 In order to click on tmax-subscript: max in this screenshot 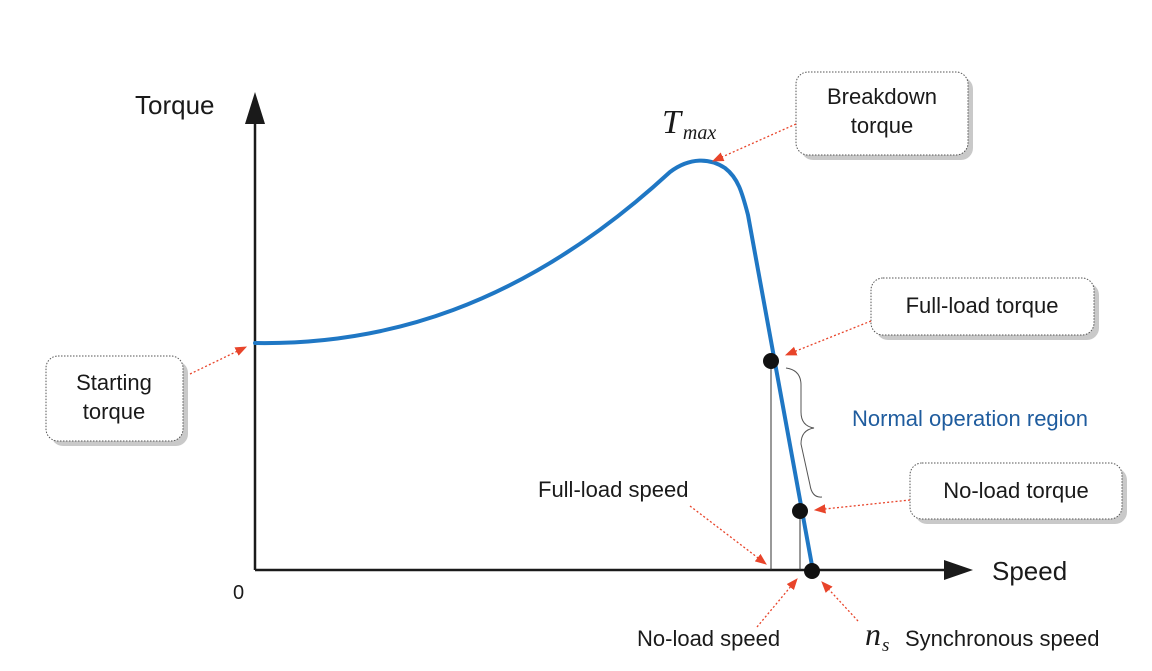, I will do `click(699, 133)`.